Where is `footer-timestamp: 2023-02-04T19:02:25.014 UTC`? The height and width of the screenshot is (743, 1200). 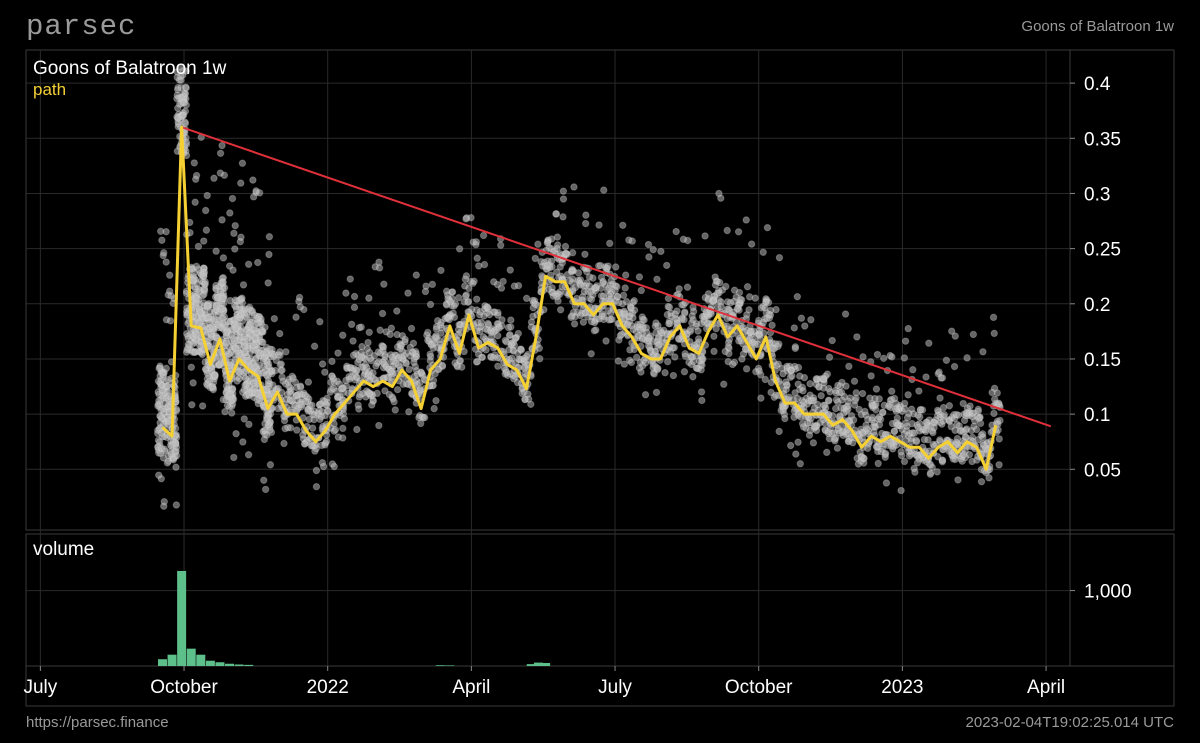 footer-timestamp: 2023-02-04T19:02:25.014 UTC is located at coordinates (1069, 722).